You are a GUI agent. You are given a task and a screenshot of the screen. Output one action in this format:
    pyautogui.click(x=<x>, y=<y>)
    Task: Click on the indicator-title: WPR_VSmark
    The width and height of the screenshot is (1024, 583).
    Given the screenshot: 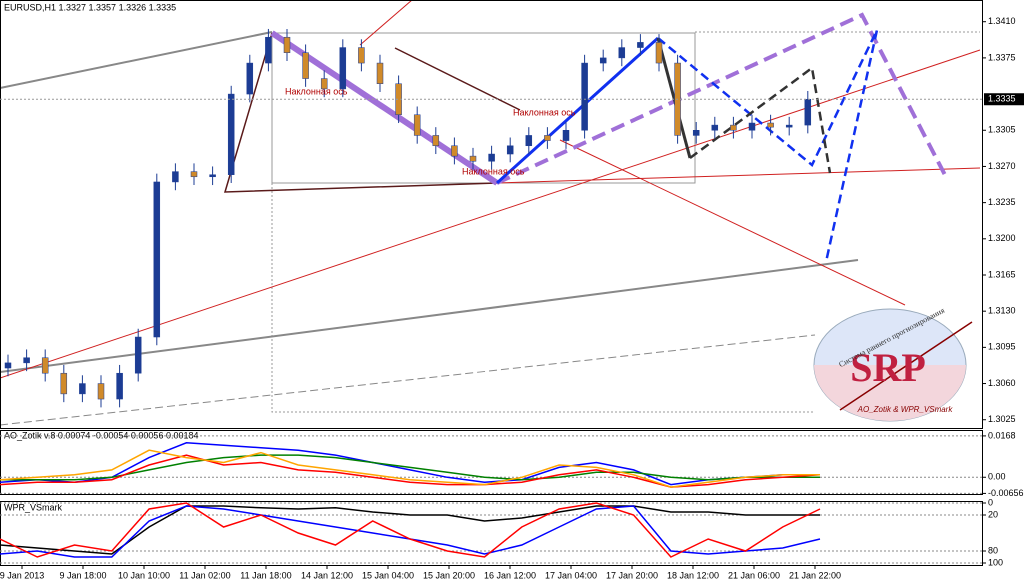 What is the action you would take?
    pyautogui.click(x=33, y=507)
    